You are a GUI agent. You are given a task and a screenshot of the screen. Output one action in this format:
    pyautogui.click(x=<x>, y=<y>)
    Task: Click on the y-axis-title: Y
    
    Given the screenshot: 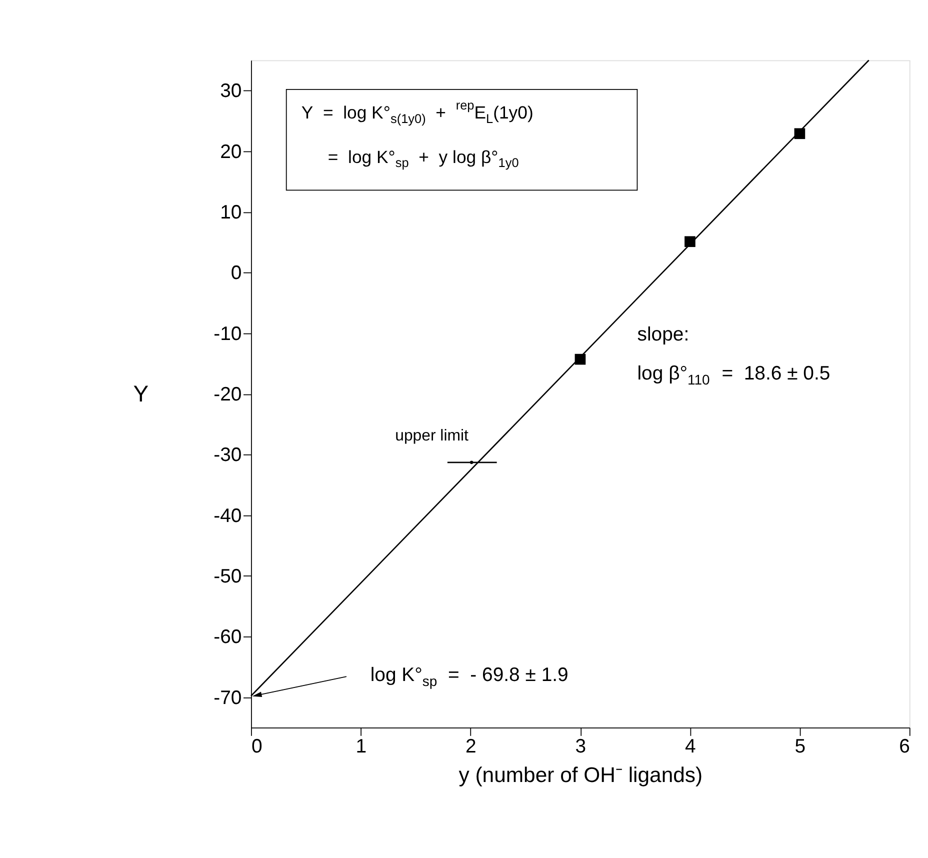 What is the action you would take?
    pyautogui.click(x=141, y=393)
    